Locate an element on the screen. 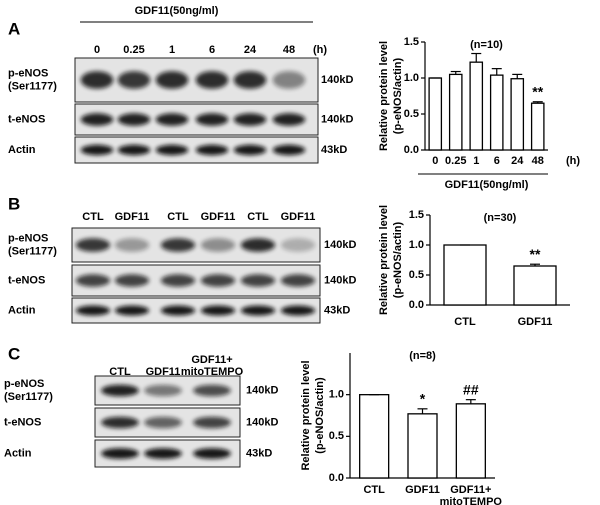 Image resolution: width=600 pixels, height=505 pixels. panel-letter: C is located at coordinates (14, 353).